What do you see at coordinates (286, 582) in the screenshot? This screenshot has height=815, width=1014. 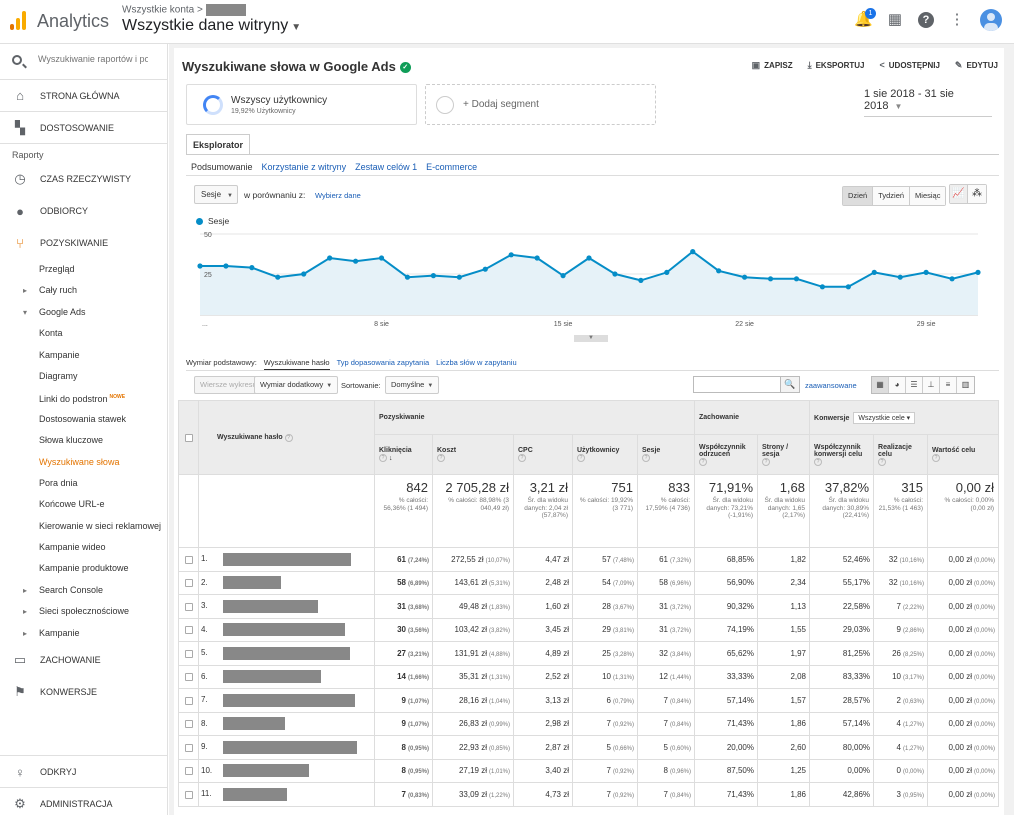 I see `keyword-cell: 2.` at bounding box center [286, 582].